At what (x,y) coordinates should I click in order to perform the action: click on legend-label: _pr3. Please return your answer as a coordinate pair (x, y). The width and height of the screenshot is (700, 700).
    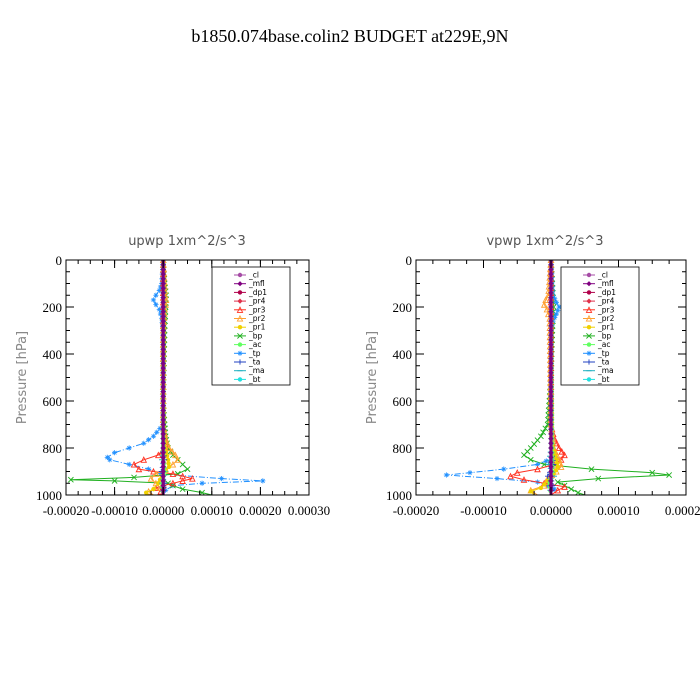
    Looking at the image, I should click on (606, 309).